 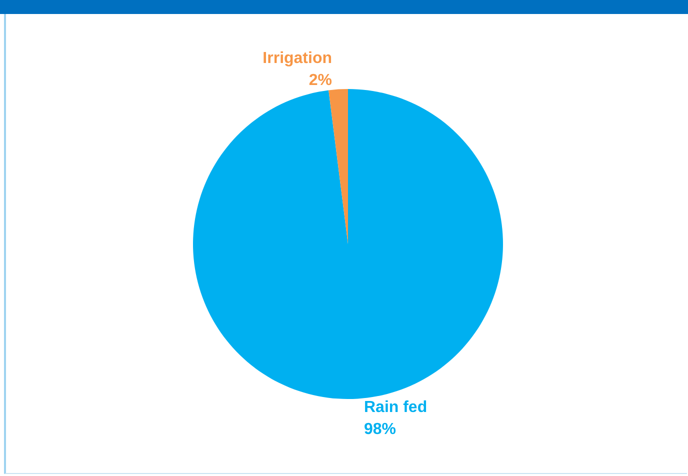 I want to click on data-label: 2%, so click(x=320, y=80).